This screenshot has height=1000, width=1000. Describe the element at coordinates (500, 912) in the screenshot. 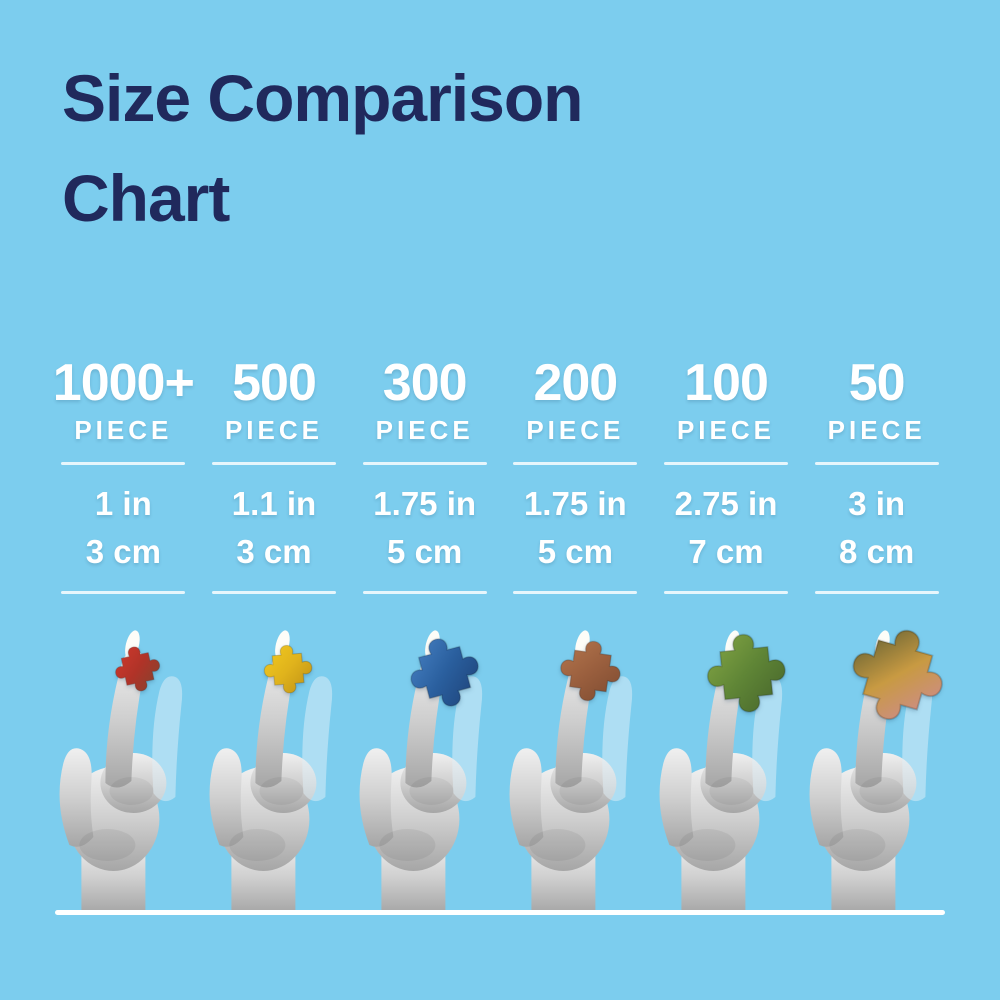

I see `baseline-rule` at that location.